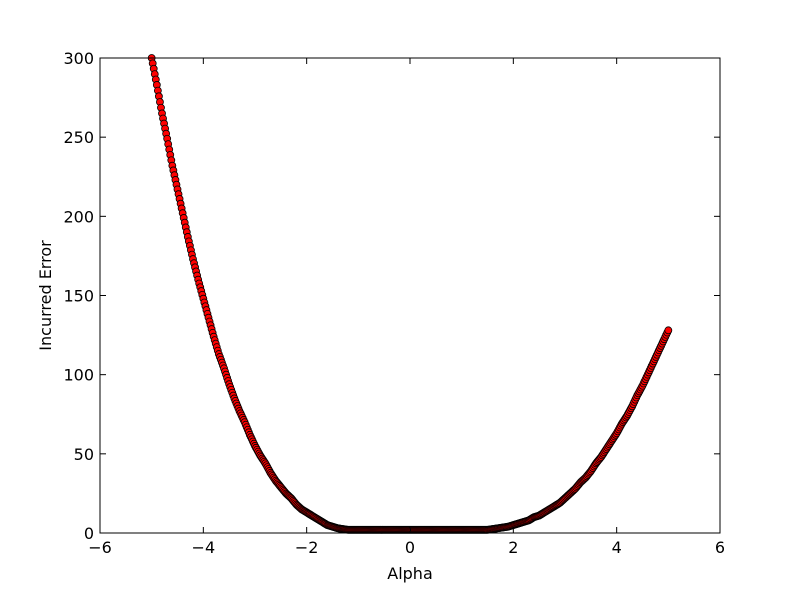  What do you see at coordinates (617, 547) in the screenshot?
I see `x-tick-label: 4` at bounding box center [617, 547].